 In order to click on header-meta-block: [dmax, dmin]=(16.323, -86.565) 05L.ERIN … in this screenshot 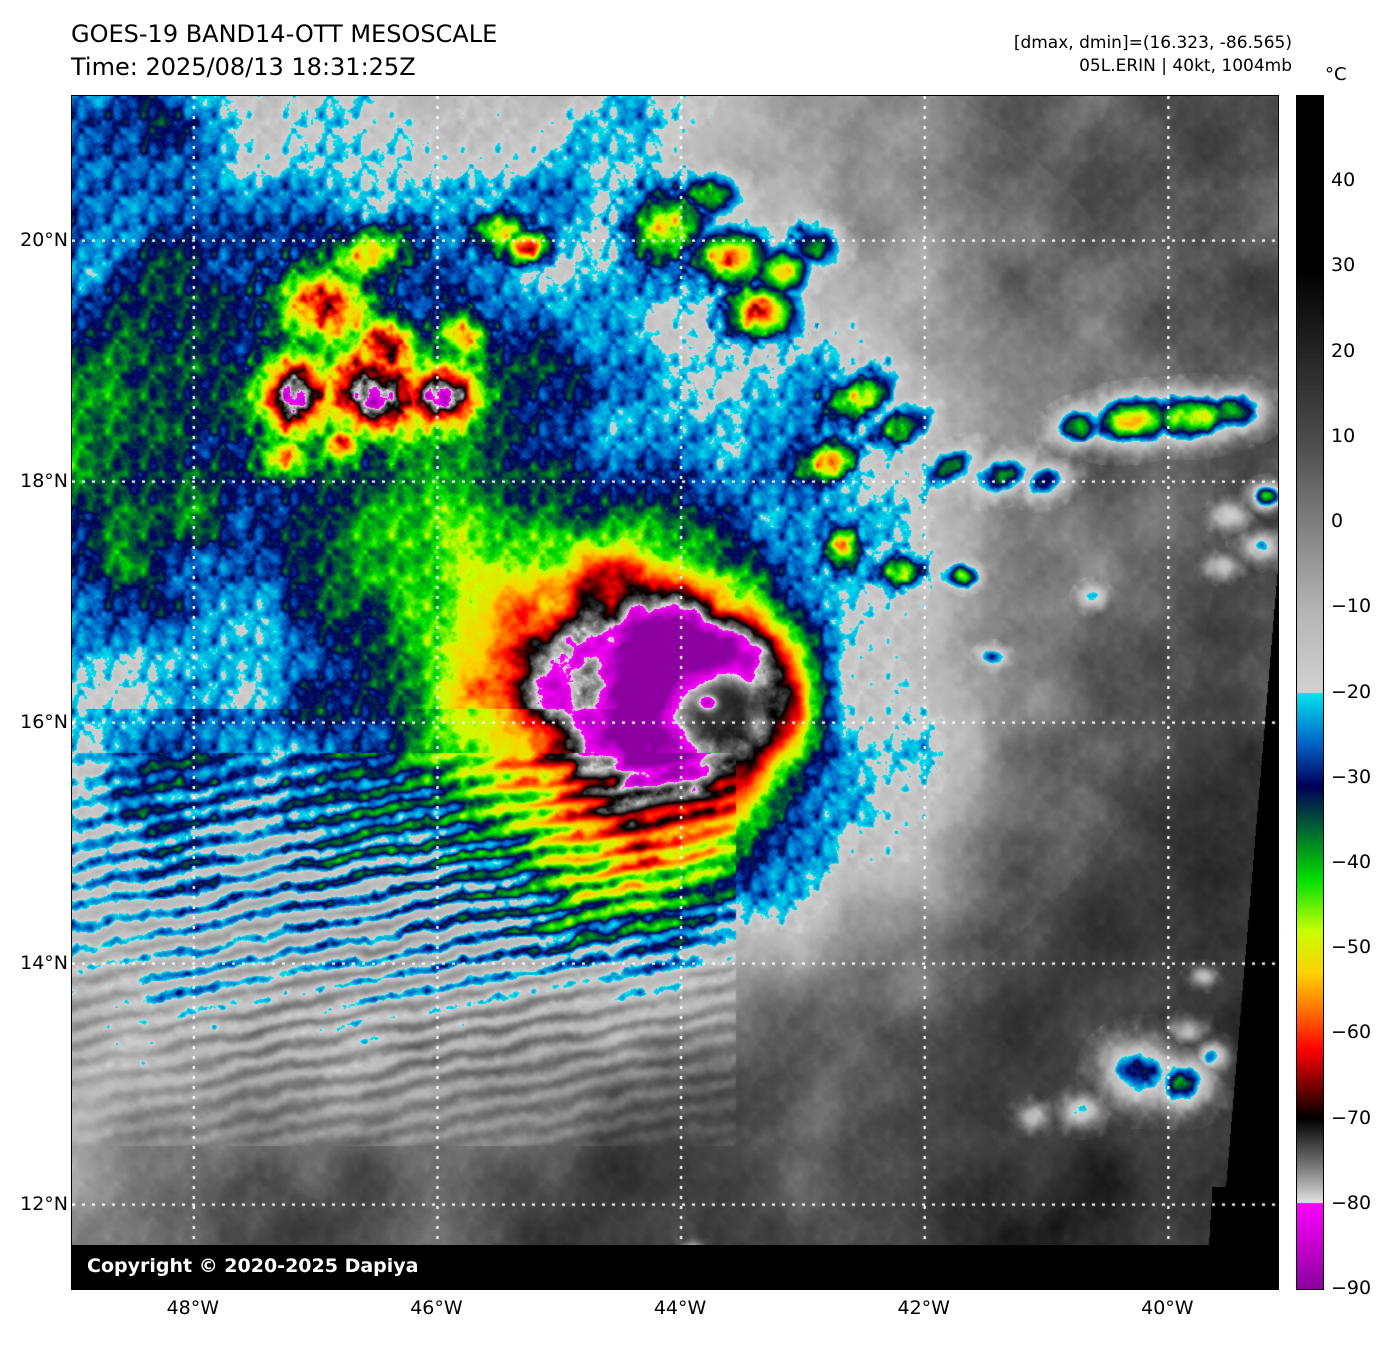, I will do `click(1153, 55)`.